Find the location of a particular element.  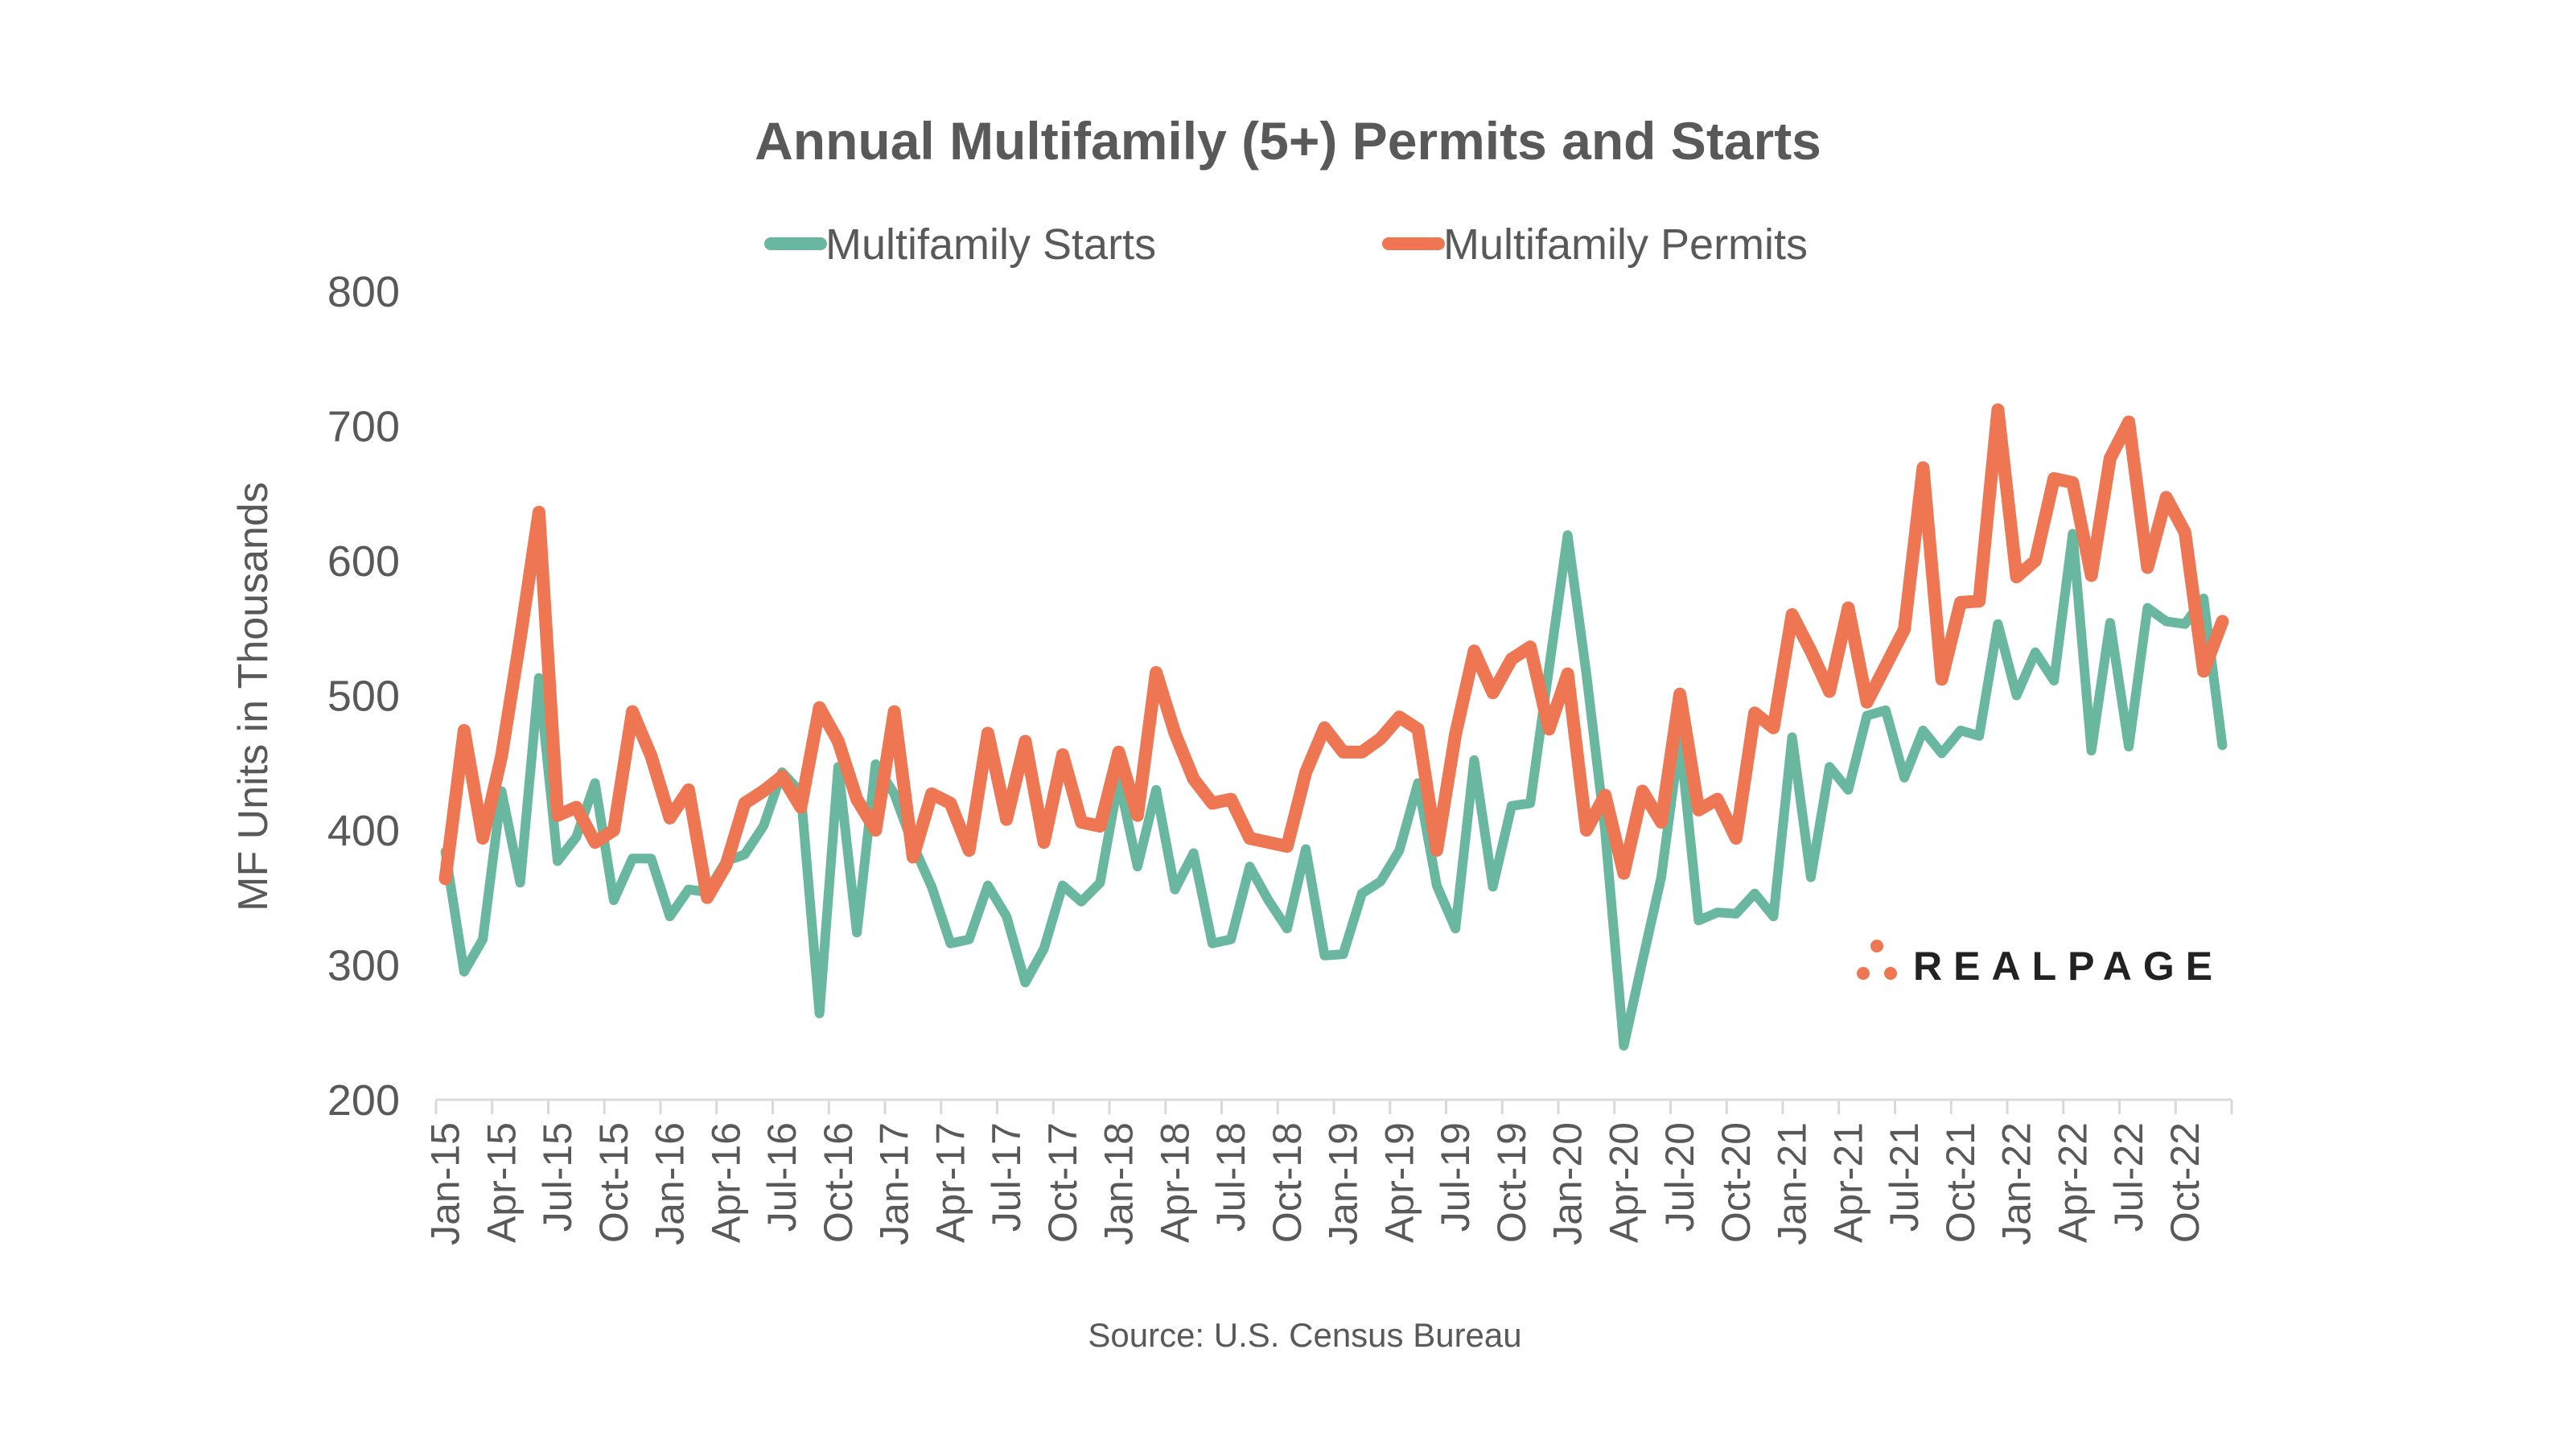

x-tick-label: Apr-22 is located at coordinates (2072, 1182).